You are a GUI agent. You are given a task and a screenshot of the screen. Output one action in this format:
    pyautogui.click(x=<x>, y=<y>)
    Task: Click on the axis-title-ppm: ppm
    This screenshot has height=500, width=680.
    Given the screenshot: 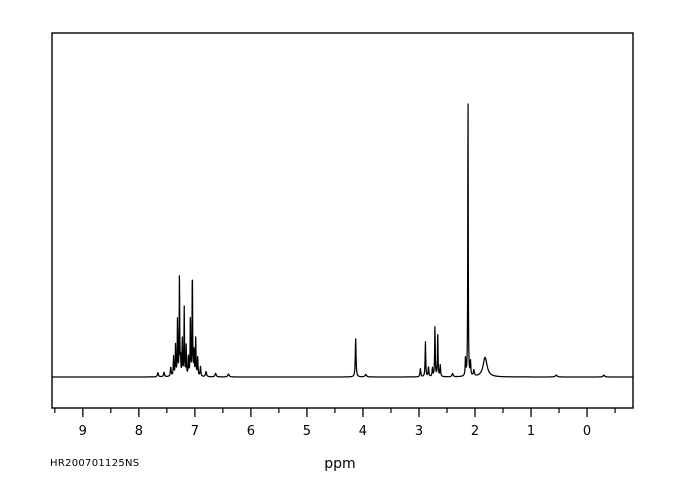 What is the action you would take?
    pyautogui.click(x=339, y=464)
    